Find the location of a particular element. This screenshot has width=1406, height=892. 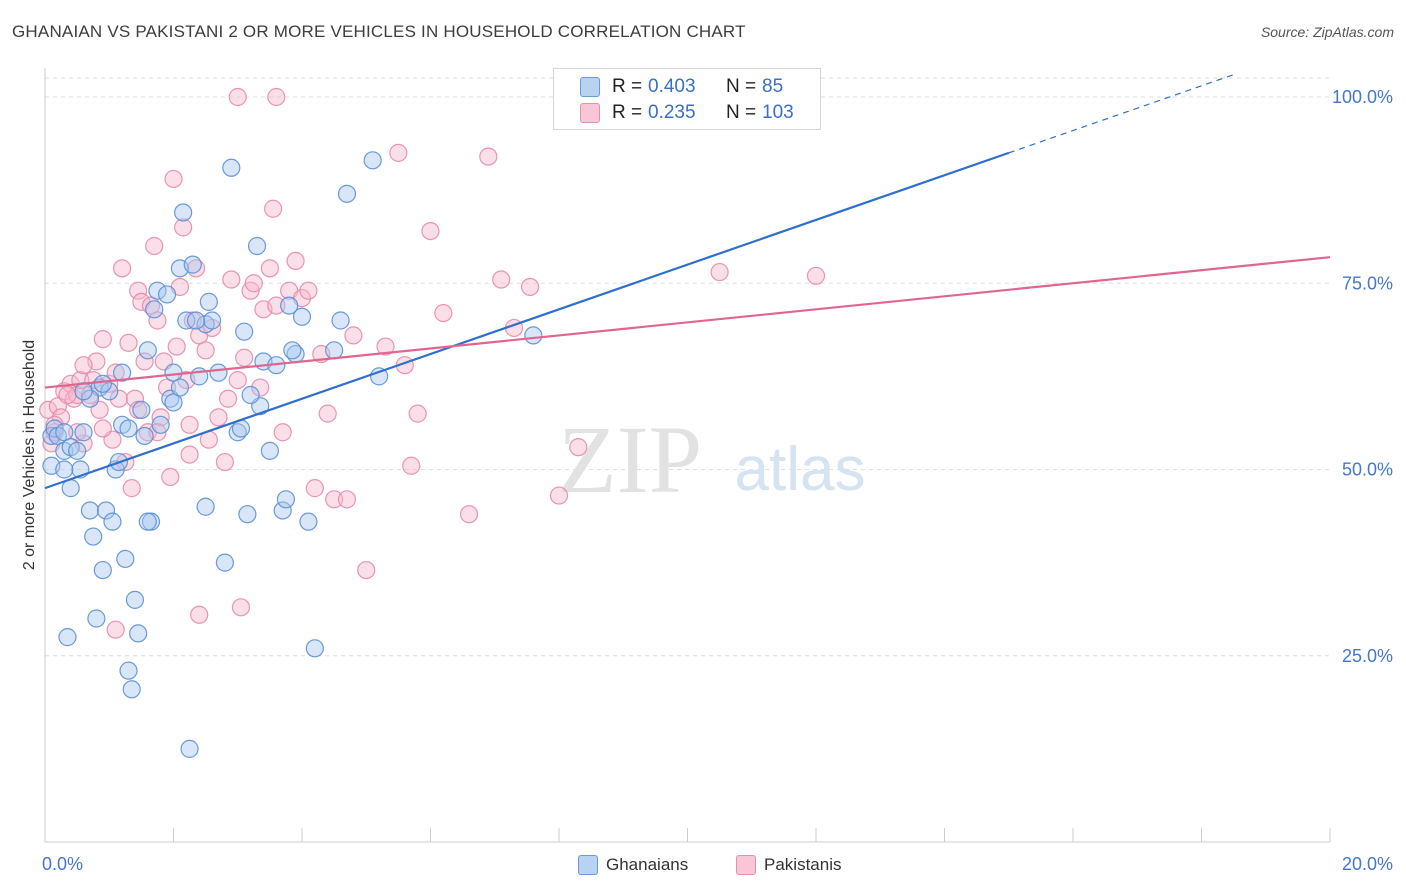

pakistanis-legend-swatch is located at coordinates (746, 865).